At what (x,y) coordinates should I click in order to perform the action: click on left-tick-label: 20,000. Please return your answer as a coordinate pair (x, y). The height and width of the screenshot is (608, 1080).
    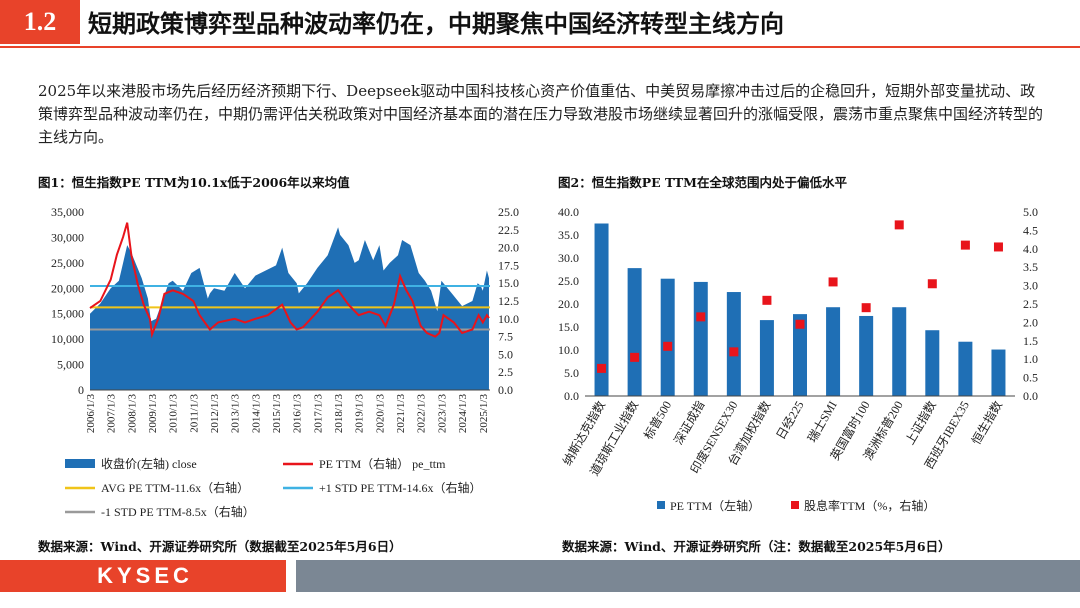
    Looking at the image, I should click on (67, 288).